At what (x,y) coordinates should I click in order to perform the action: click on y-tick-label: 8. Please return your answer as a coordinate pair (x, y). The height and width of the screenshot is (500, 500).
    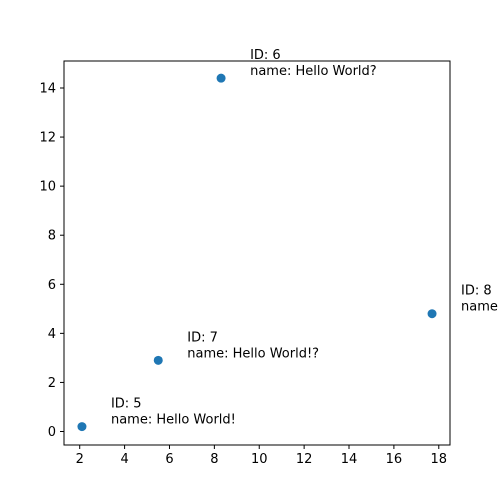
    Looking at the image, I should click on (52, 236).